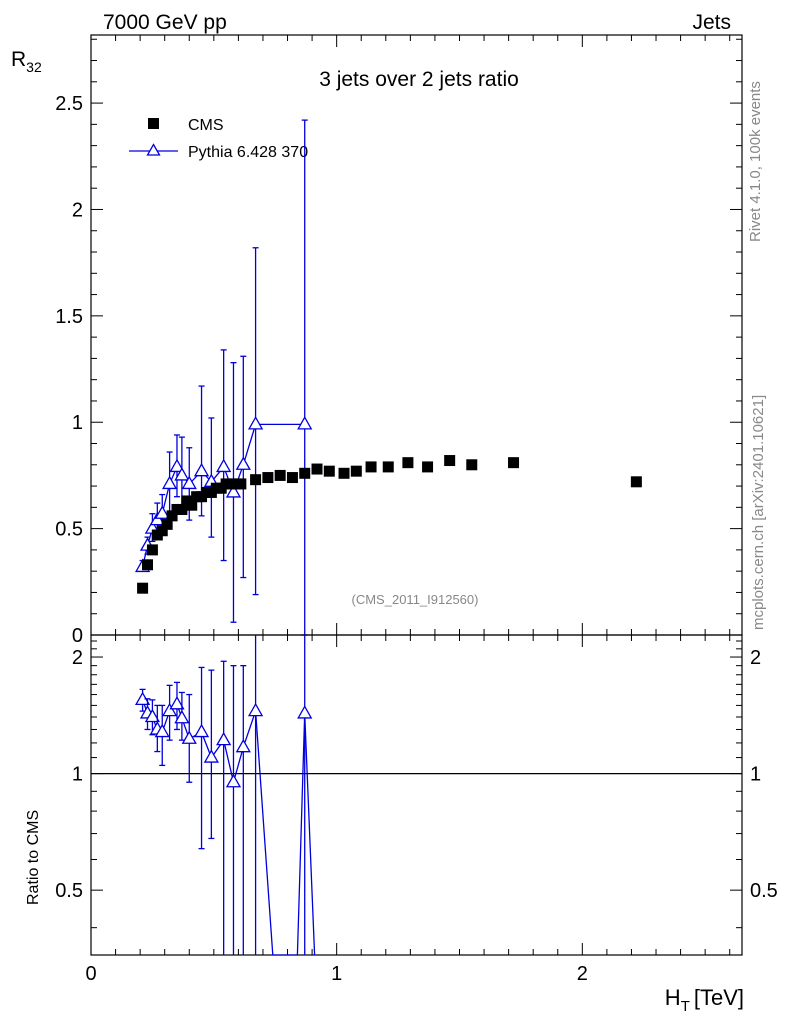 This screenshot has width=786, height=1029. What do you see at coordinates (153, 123) in the screenshot?
I see `legend-cms-marker` at bounding box center [153, 123].